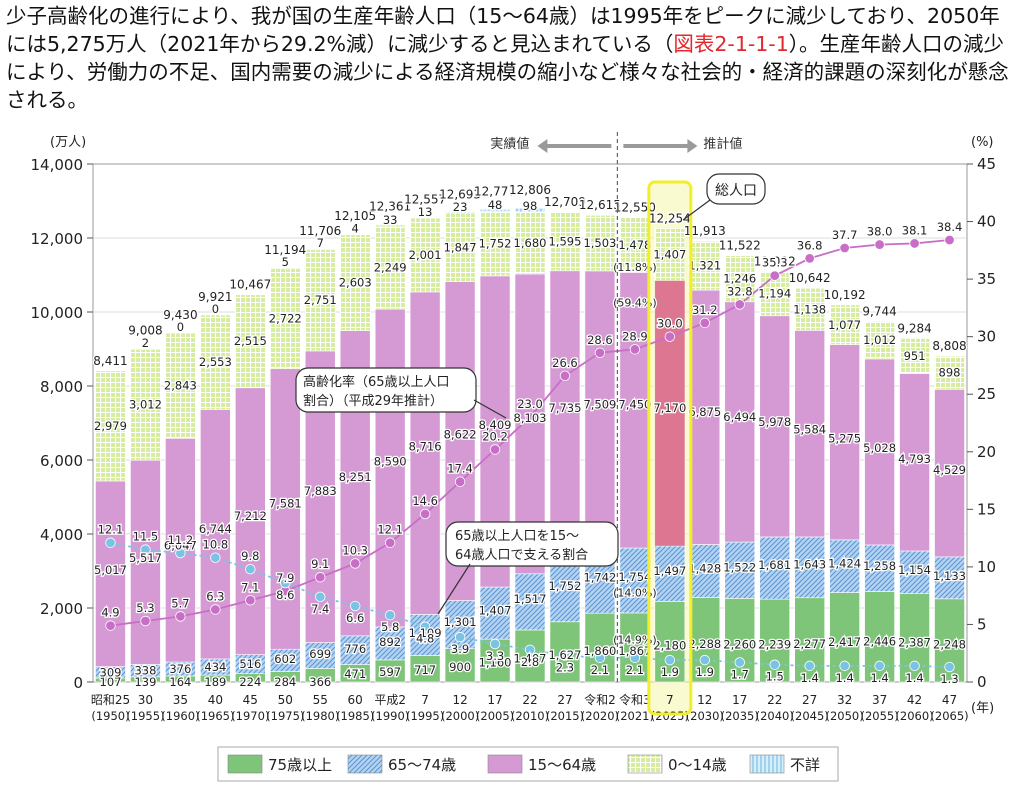 This screenshot has height=789, width=1024. I want to click on x-tick-year: (1985), so click(355, 716).